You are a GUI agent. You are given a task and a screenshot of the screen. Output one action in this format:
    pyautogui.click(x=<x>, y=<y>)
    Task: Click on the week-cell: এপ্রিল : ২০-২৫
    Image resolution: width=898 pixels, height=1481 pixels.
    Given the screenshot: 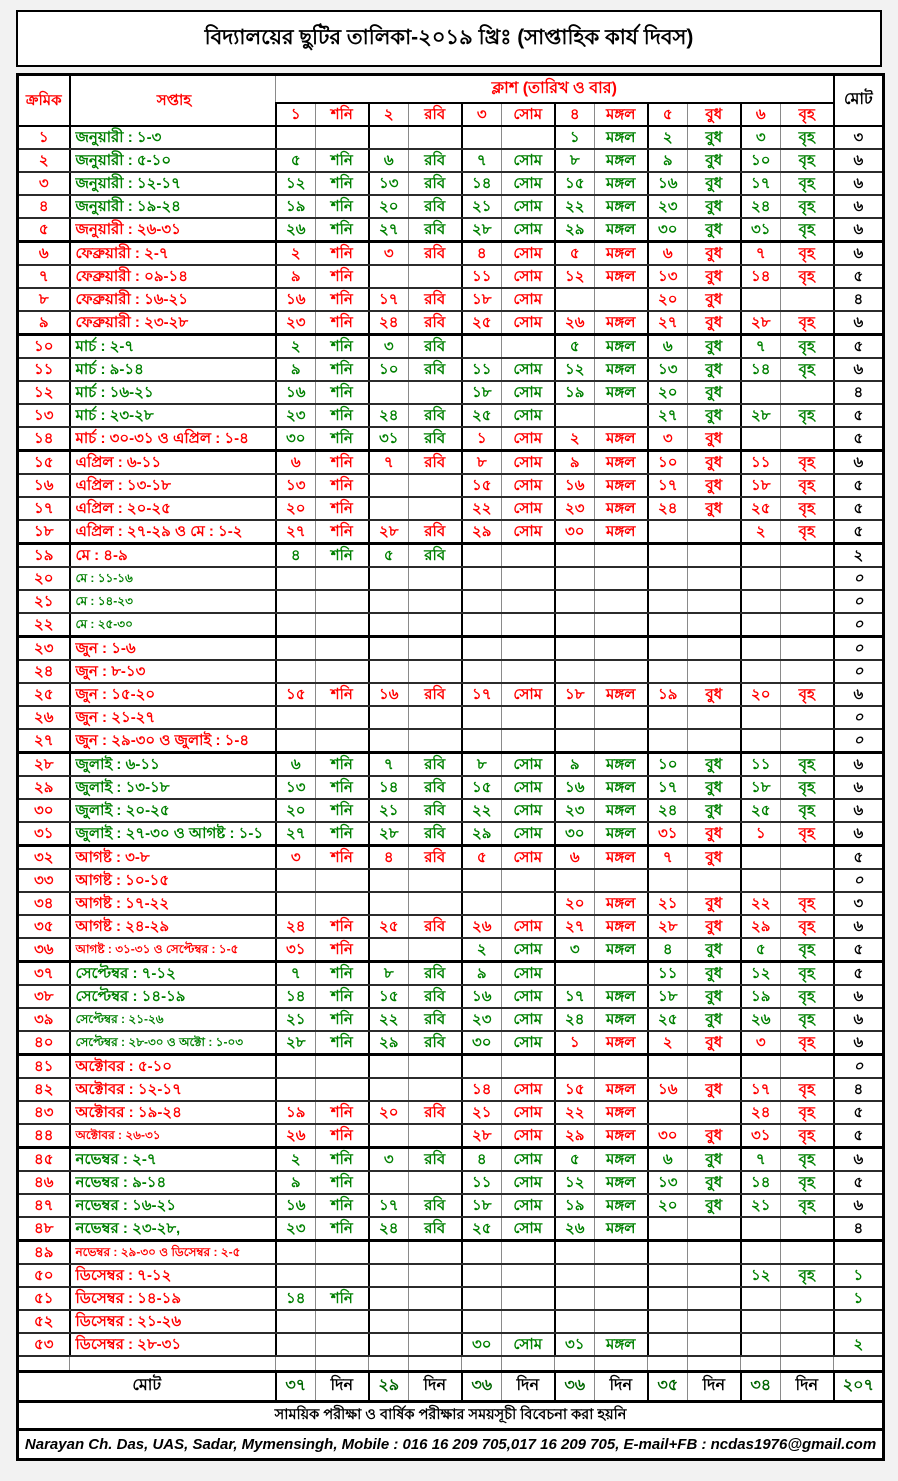 What is the action you would take?
    pyautogui.click(x=172, y=508)
    